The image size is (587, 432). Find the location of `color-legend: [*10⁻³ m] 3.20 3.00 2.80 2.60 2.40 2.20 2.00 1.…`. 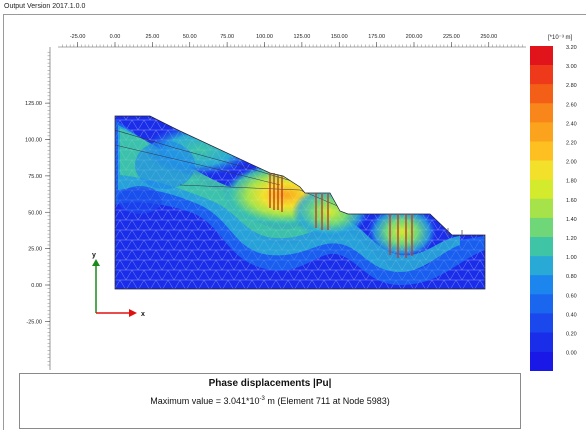

color-legend: [*10⁻³ m] 3.20 3.00 2.80 2.60 2.40 2.20 2.00 1.… is located at coordinates (553, 203).